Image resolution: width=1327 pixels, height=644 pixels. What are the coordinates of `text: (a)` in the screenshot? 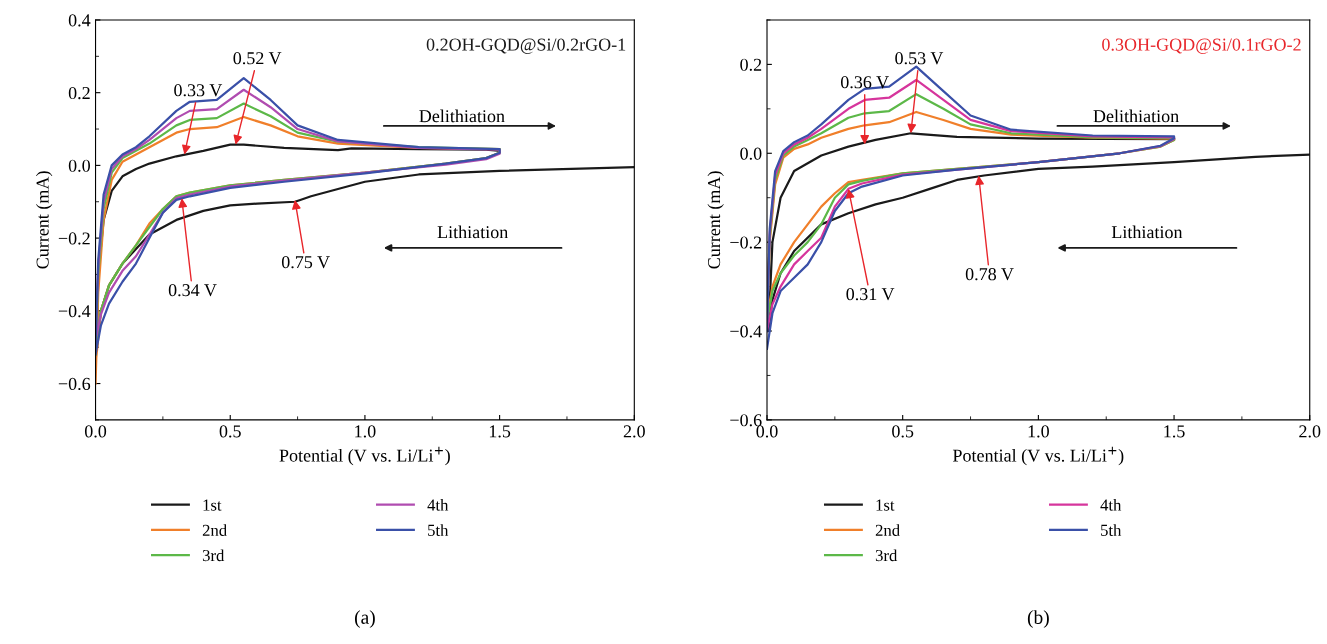 It's located at (364, 619).